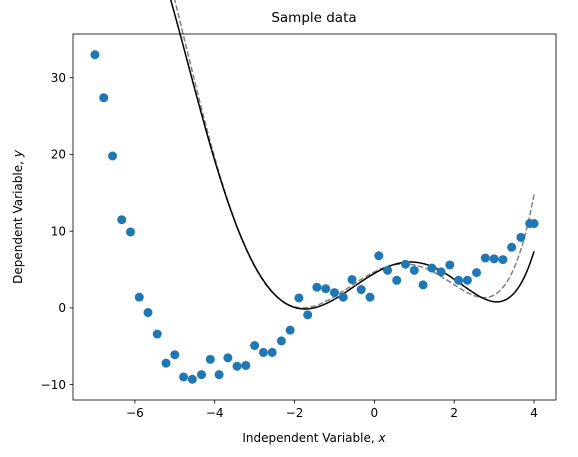  I want to click on y-tick-label: 0, so click(62, 308).